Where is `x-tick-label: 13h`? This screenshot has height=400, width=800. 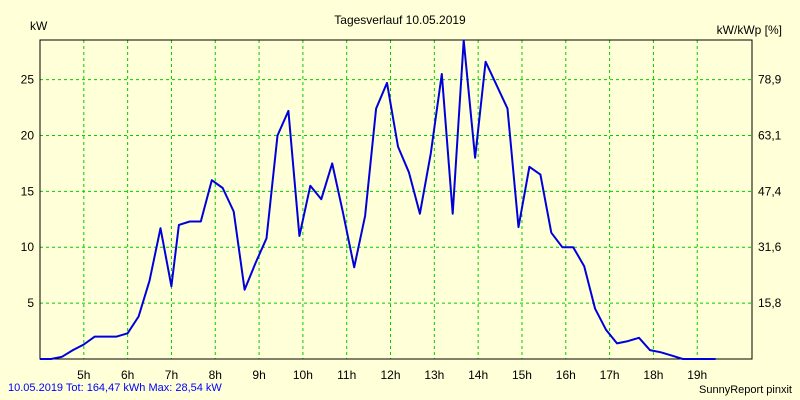 x-tick-label: 13h is located at coordinates (434, 375).